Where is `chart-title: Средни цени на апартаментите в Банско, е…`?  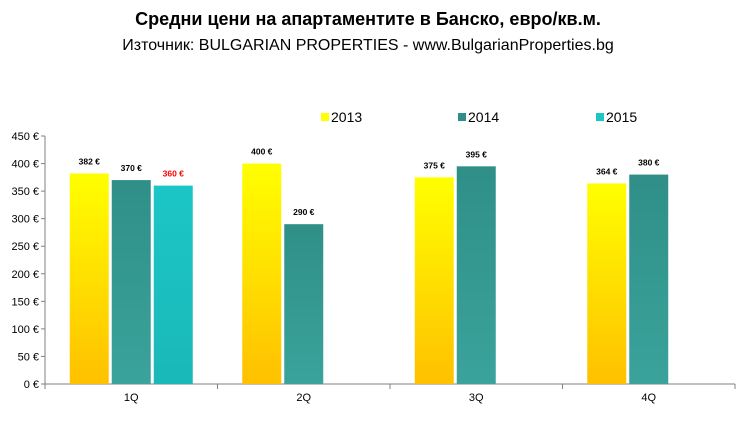
chart-title: Средни цени на апартаментите в Банско, е… is located at coordinates (368, 19).